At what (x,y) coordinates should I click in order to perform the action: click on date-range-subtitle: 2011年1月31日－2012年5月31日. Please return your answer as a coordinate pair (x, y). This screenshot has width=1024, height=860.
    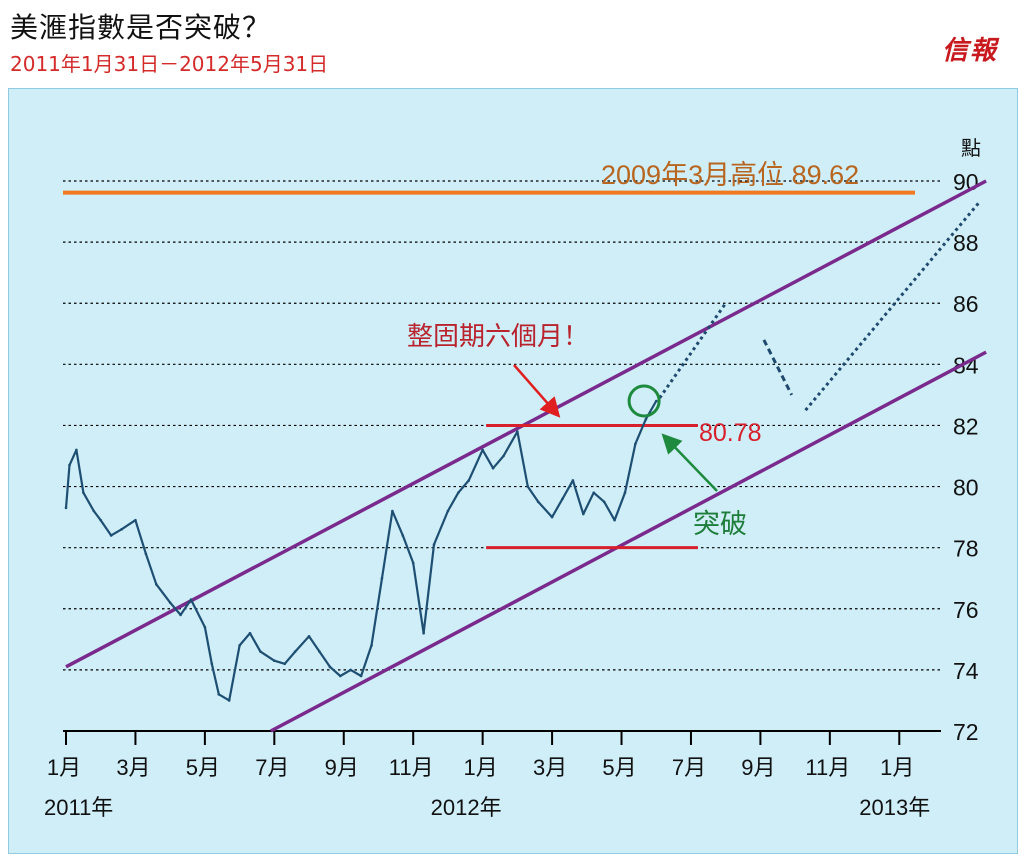
    Looking at the image, I should click on (169, 64).